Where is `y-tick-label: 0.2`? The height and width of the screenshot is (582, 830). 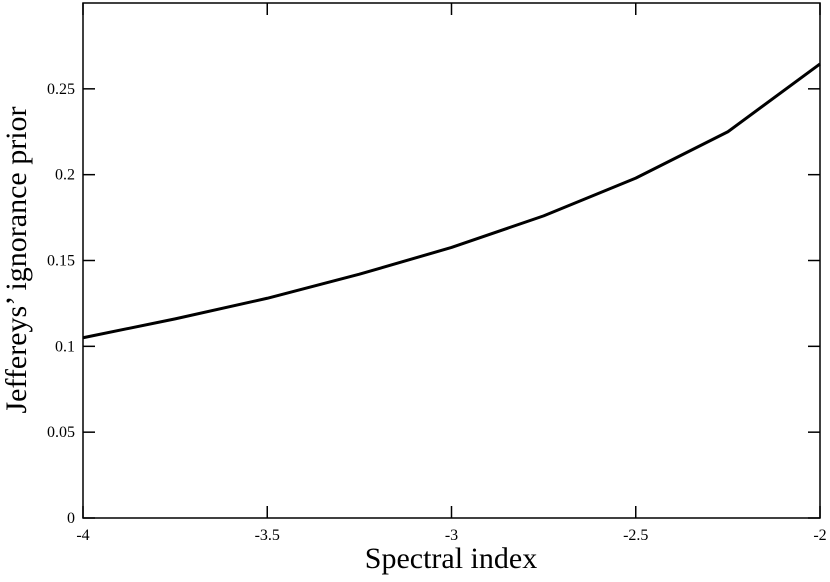 y-tick-label: 0.2 is located at coordinates (65, 175).